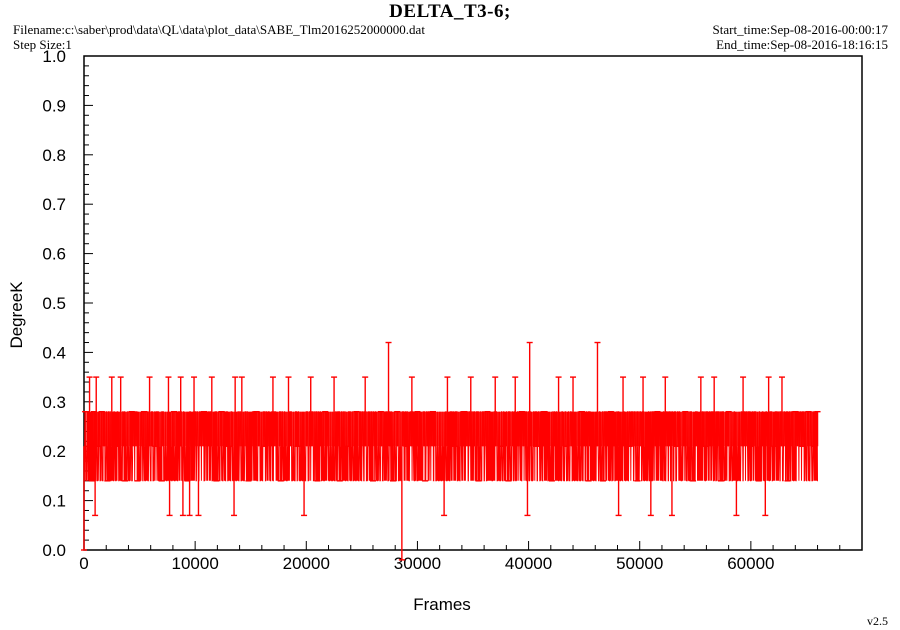 The width and height of the screenshot is (900, 630). What do you see at coordinates (528, 563) in the screenshot?
I see `x-tick-label: 40000` at bounding box center [528, 563].